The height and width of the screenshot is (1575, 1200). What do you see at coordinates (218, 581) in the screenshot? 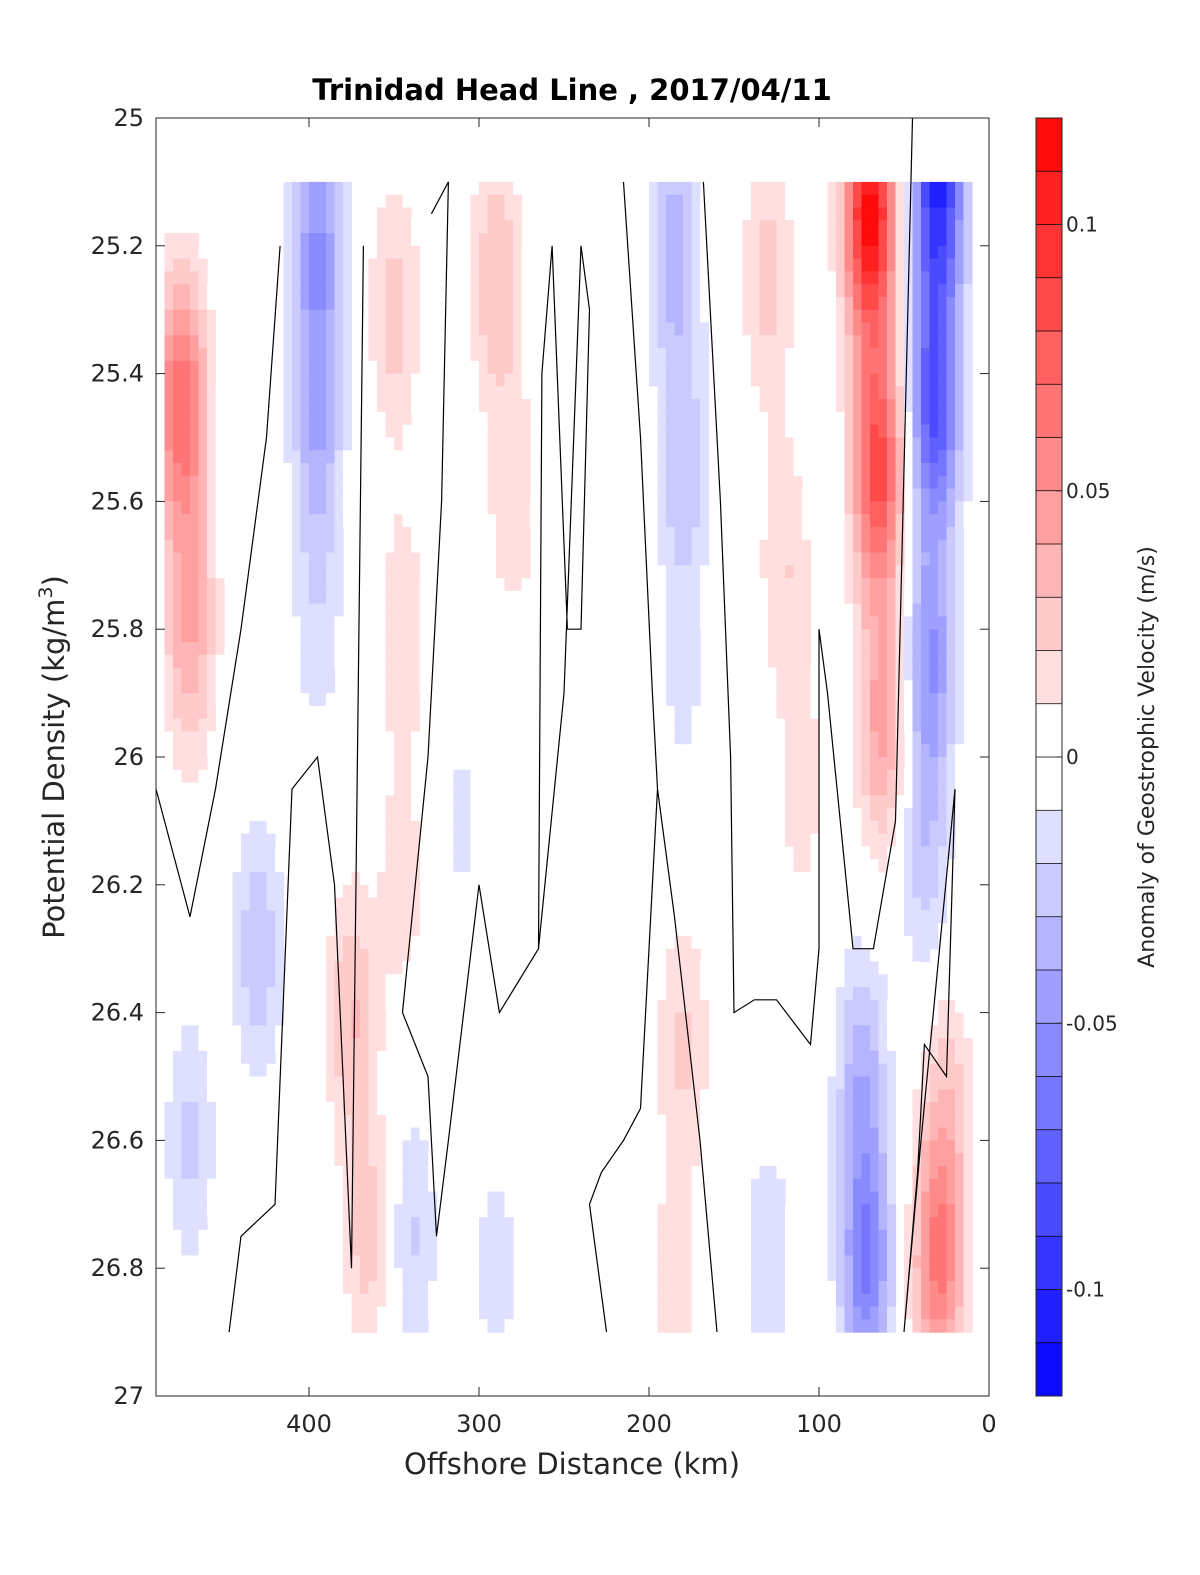
I see `zero-contour-line` at bounding box center [218, 581].